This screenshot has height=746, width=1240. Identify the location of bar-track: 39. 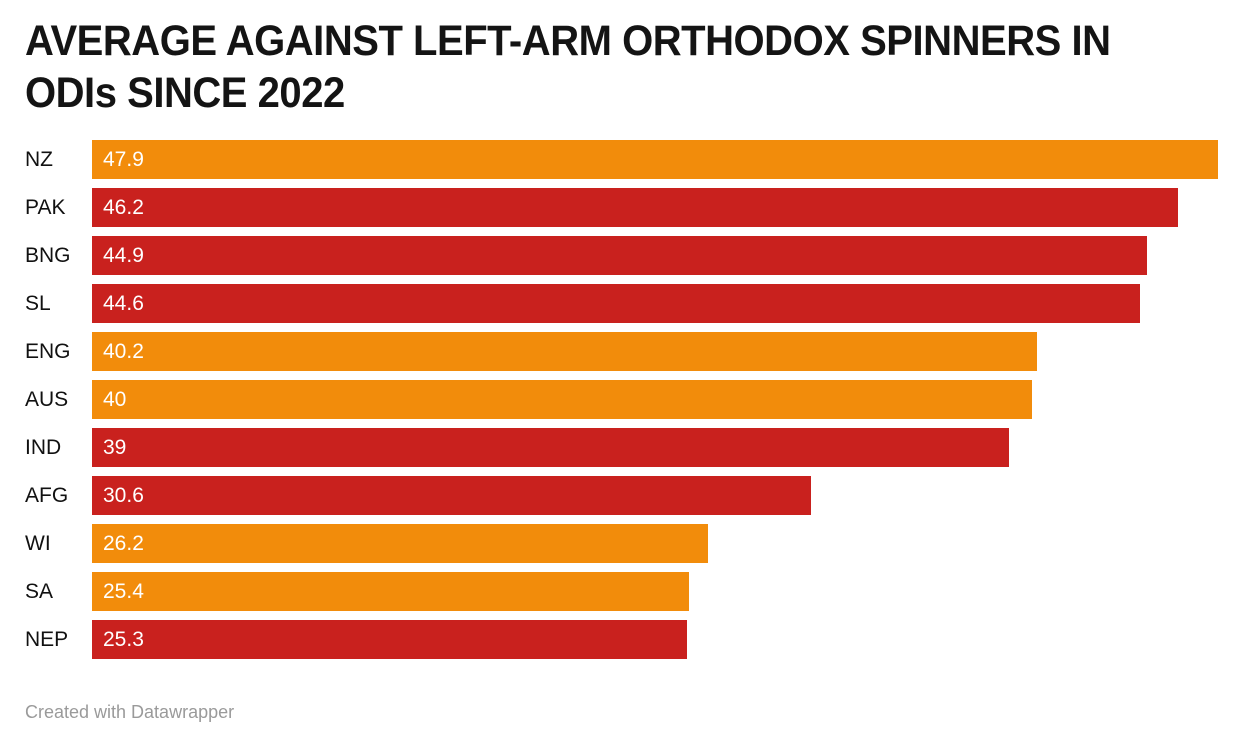
(655, 447).